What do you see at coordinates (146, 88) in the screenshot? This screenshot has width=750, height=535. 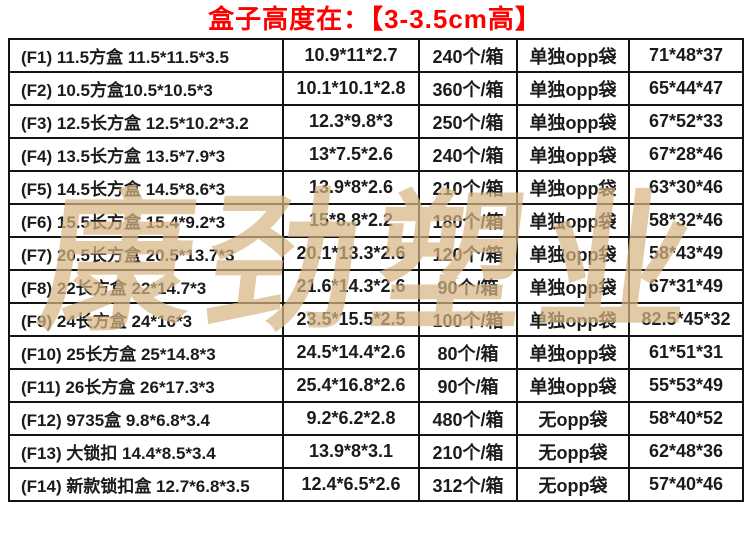 I see `product-name: (F2) 10.5方盒10.5*10.5*3` at bounding box center [146, 88].